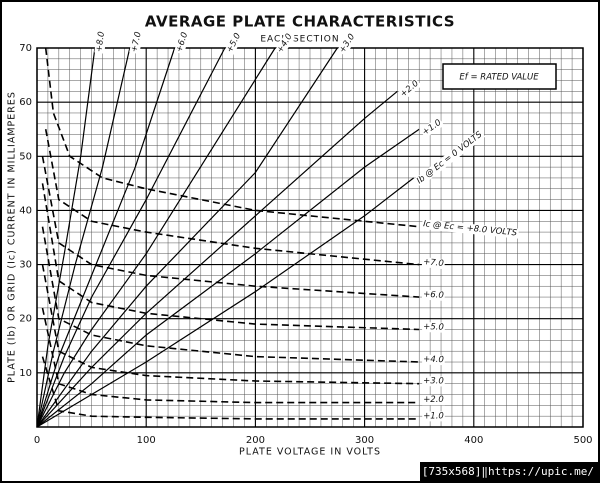 The width and height of the screenshot is (600, 483). Describe the element at coordinates (300, 22) in the screenshot. I see `chart-title: AVERAGE PLATE CHARACTERISTICS` at that location.